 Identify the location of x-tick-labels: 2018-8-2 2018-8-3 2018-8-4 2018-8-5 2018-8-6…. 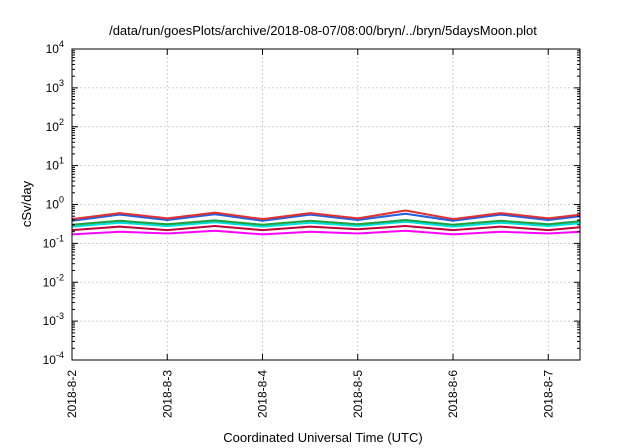
(310, 394).